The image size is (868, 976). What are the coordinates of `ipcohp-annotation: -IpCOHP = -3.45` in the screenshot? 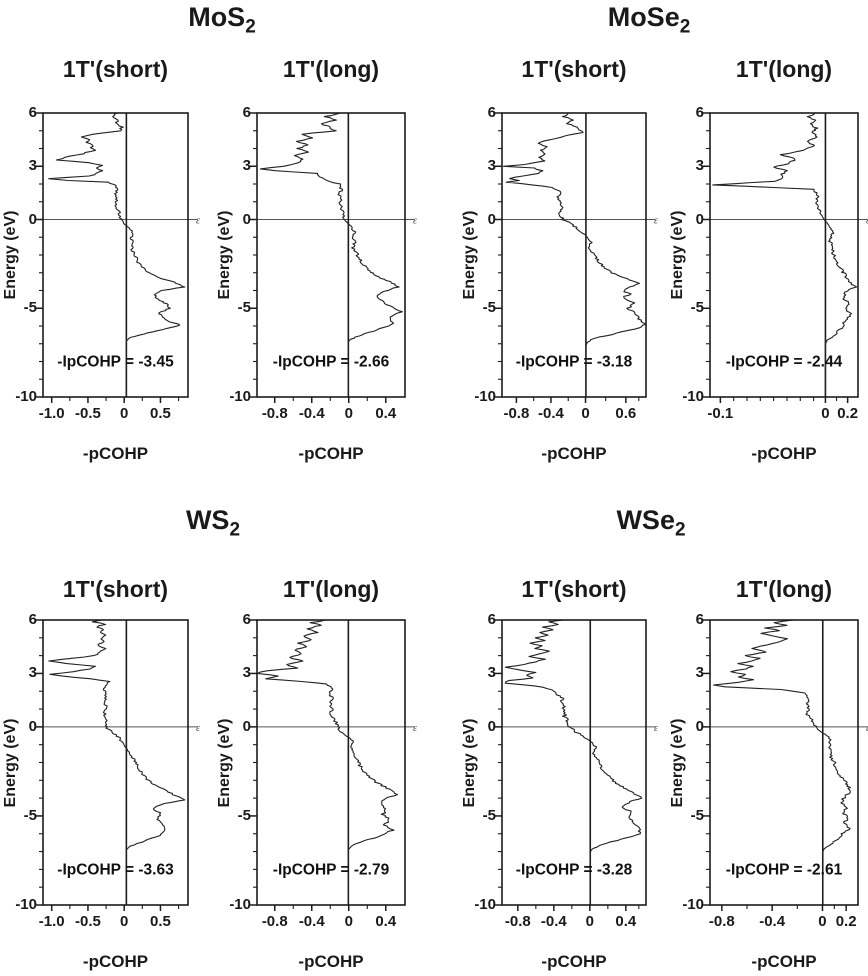 It's located at (115, 362).